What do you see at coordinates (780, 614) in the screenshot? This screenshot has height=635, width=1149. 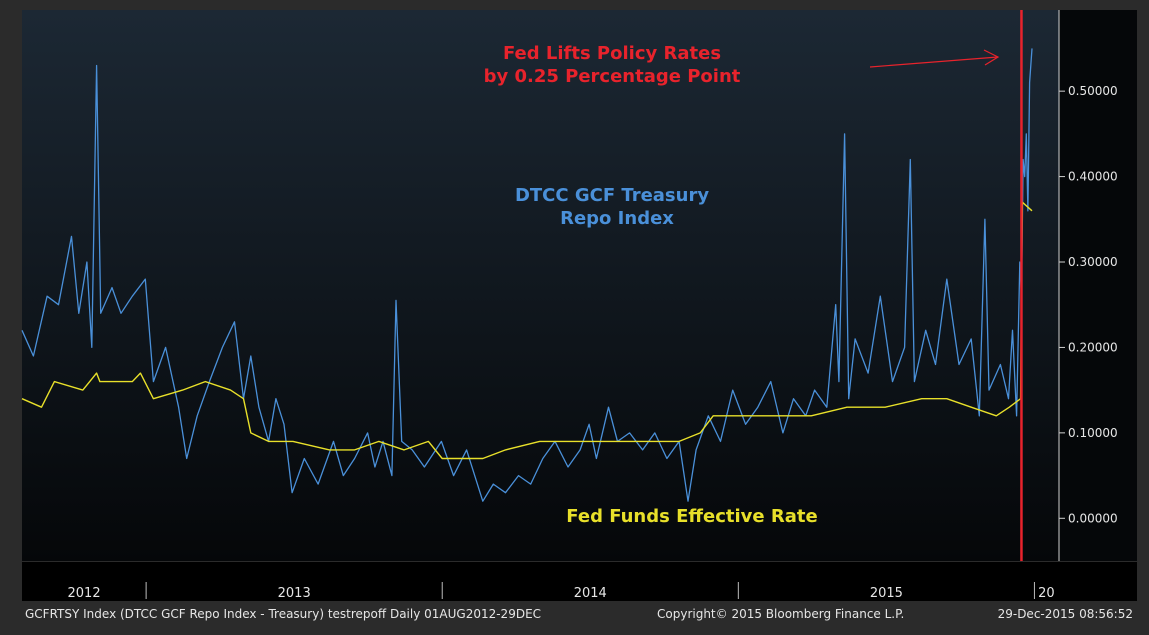 I see `footer-copyright: Copyright© 2015 Bloomberg Finance L.P.` at bounding box center [780, 614].